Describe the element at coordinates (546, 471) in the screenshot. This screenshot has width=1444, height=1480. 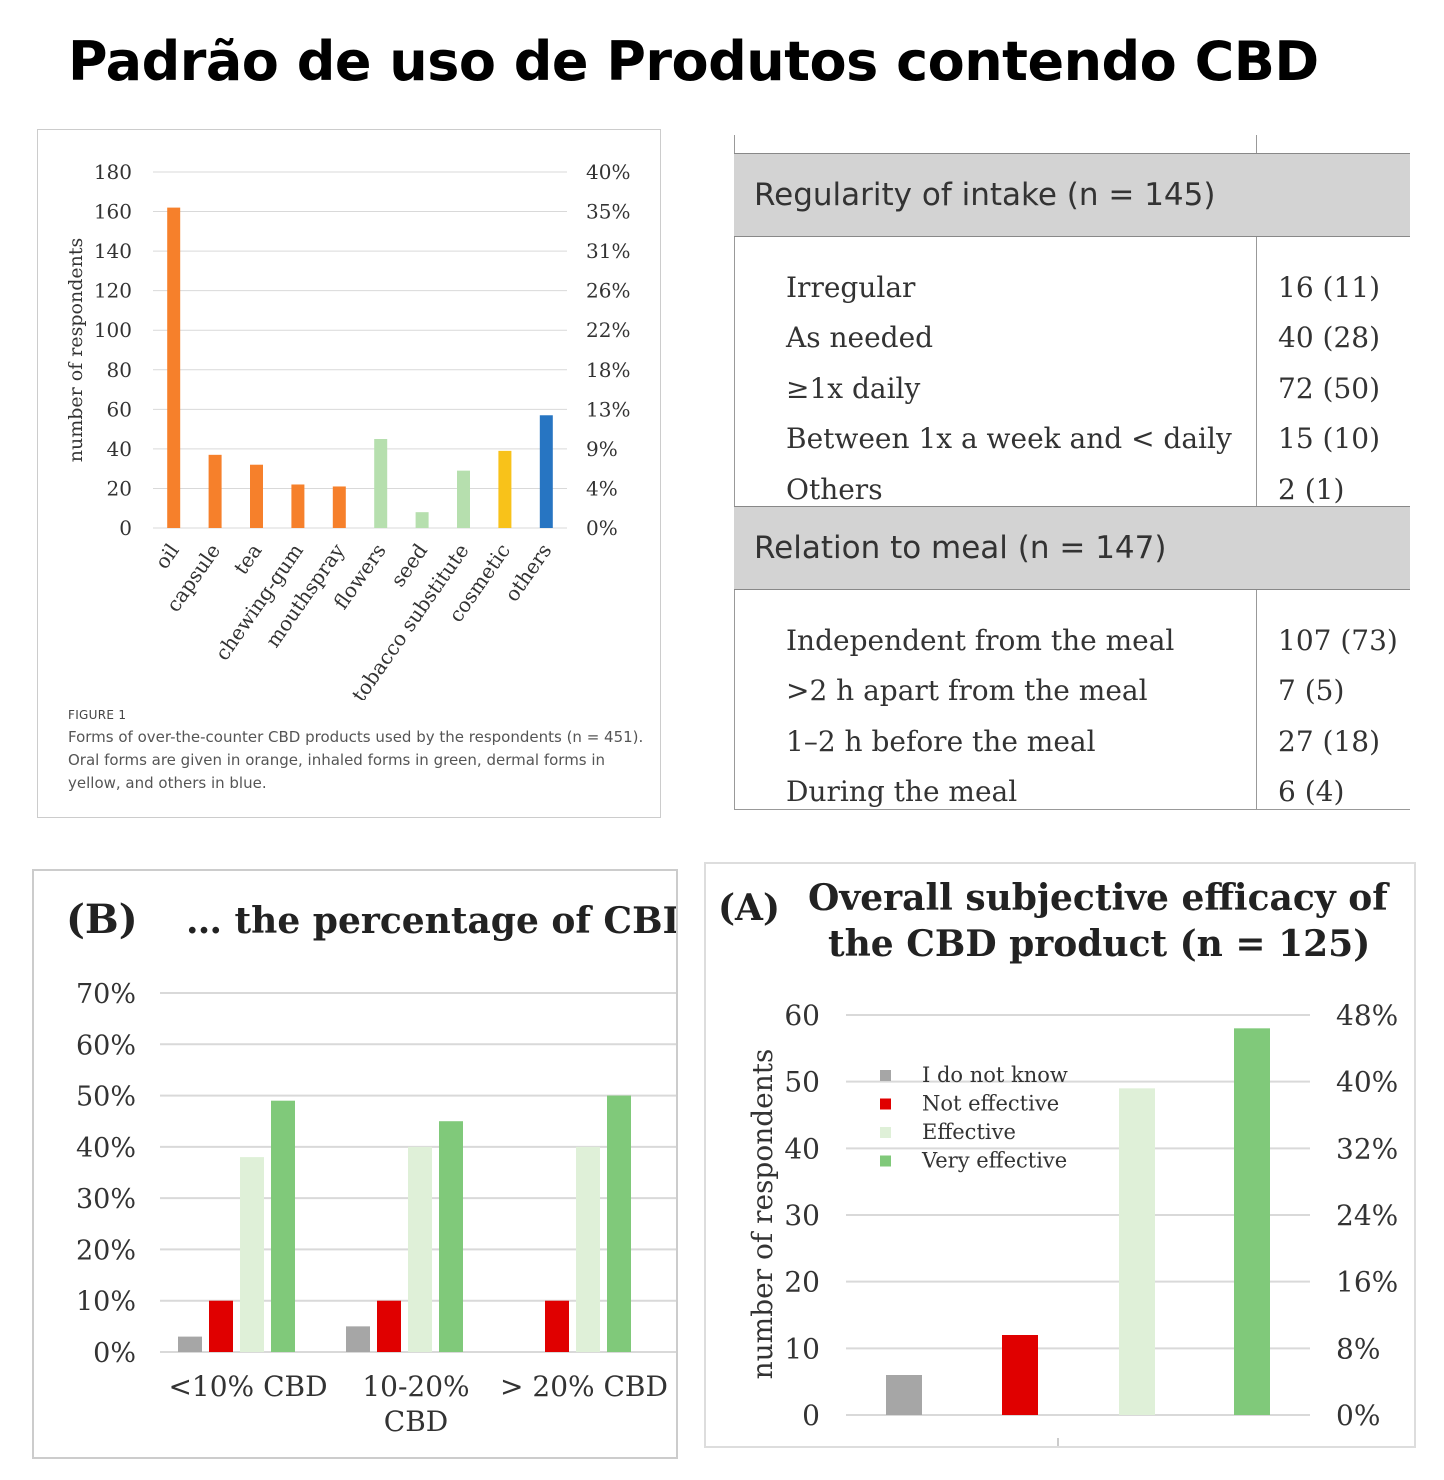
I see `bar-others` at that location.